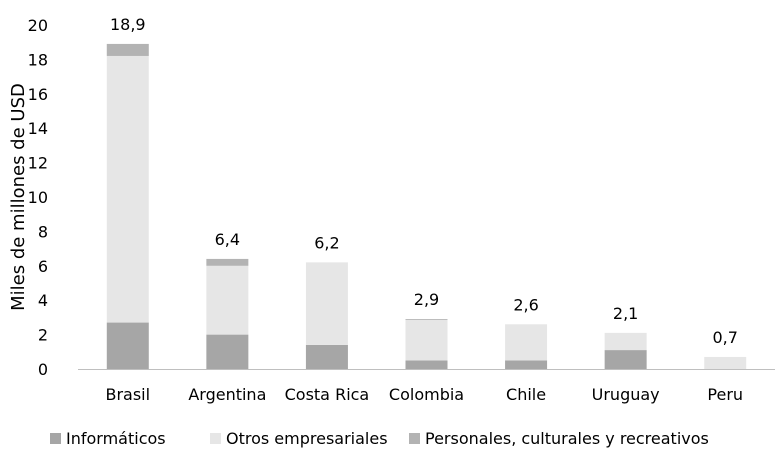 The width and height of the screenshot is (776, 451). What do you see at coordinates (116, 438) in the screenshot?
I see `legend-label: Informáticos` at bounding box center [116, 438].